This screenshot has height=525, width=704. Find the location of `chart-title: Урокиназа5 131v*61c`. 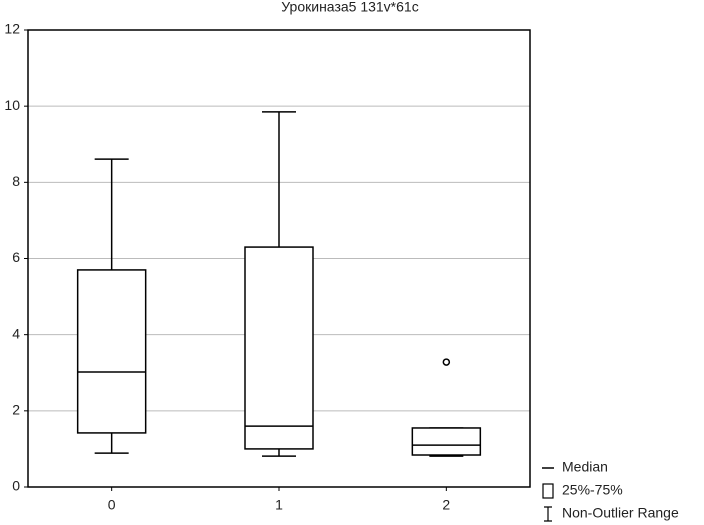

chart-title: Урокиназа5 131v*61c is located at coordinates (349, 7).